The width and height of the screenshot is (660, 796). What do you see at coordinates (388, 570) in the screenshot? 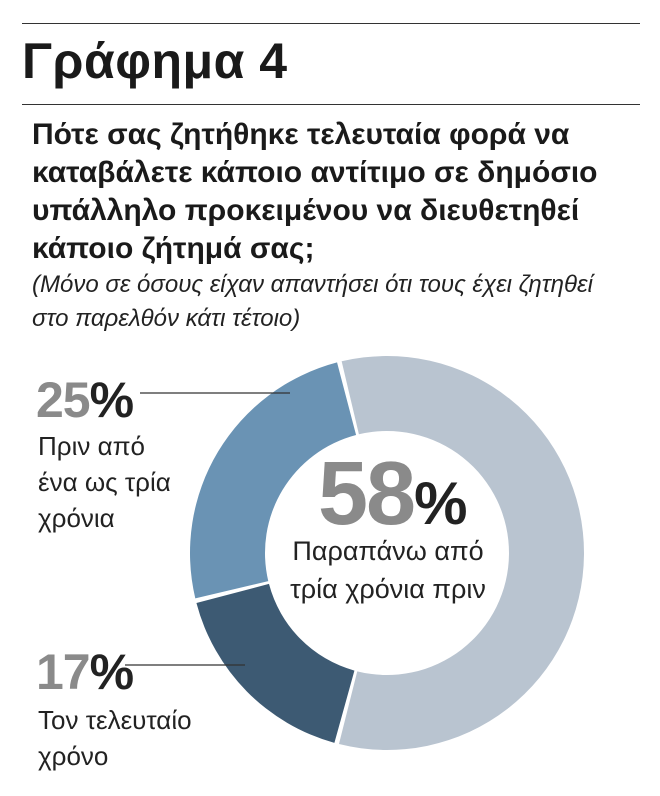
I see `slice-label-58: Παραπάνω από τρία χρόνια πριν` at bounding box center [388, 570].